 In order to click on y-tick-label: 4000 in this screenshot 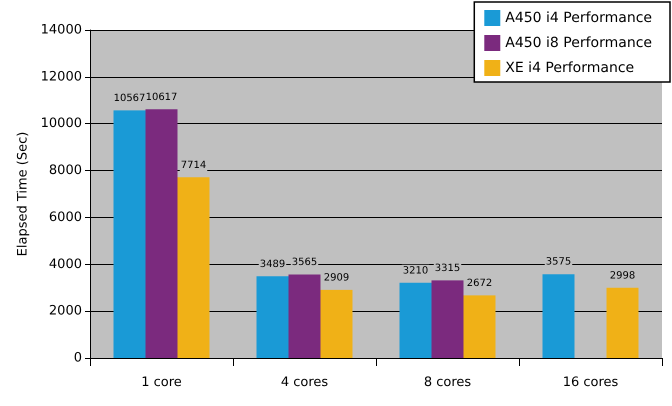, I will do `click(65, 264)`.